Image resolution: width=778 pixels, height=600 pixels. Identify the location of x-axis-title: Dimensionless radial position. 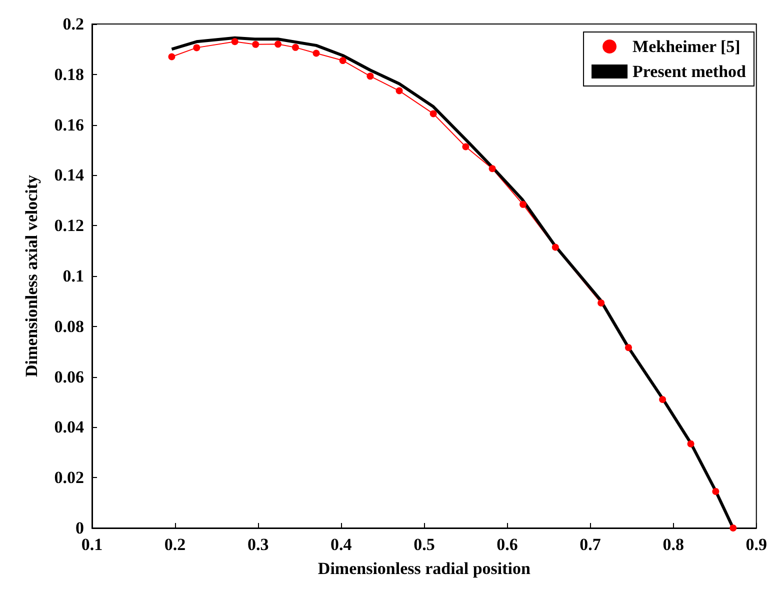
(424, 568).